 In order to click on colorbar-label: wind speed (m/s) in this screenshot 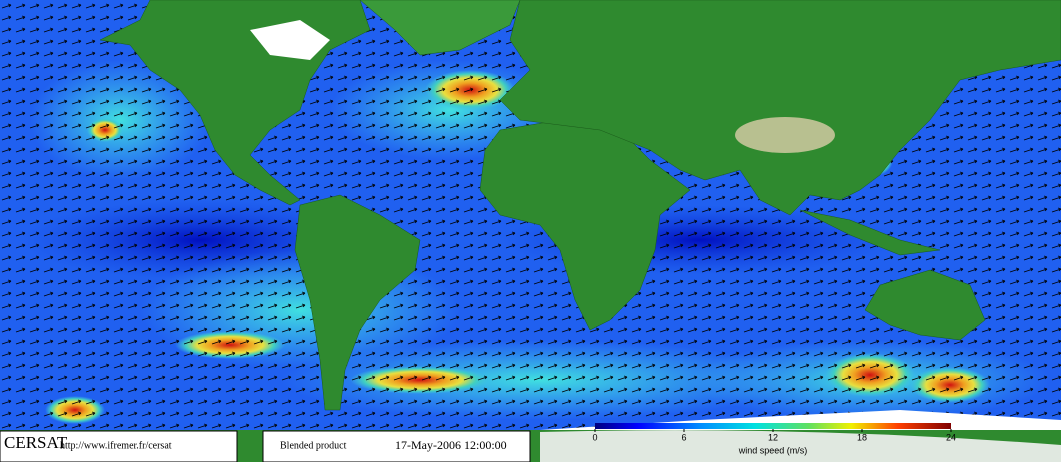, I will do `click(773, 450)`.